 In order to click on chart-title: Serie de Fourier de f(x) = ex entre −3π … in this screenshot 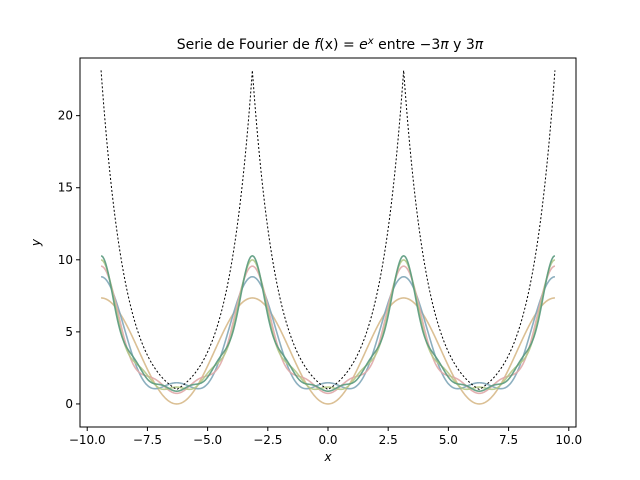, I will do `click(330, 45)`.